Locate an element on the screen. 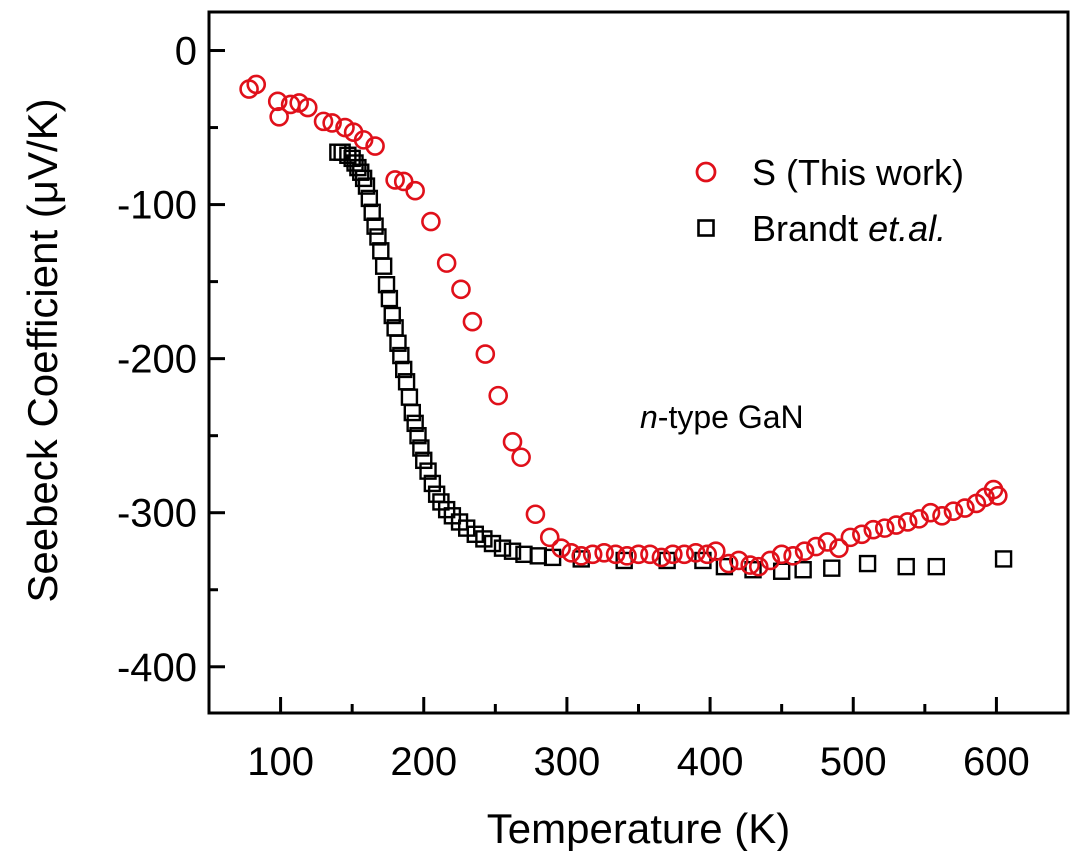 The image size is (1072, 851). annotation-n-type-gan: n-type GaN is located at coordinates (722, 417).